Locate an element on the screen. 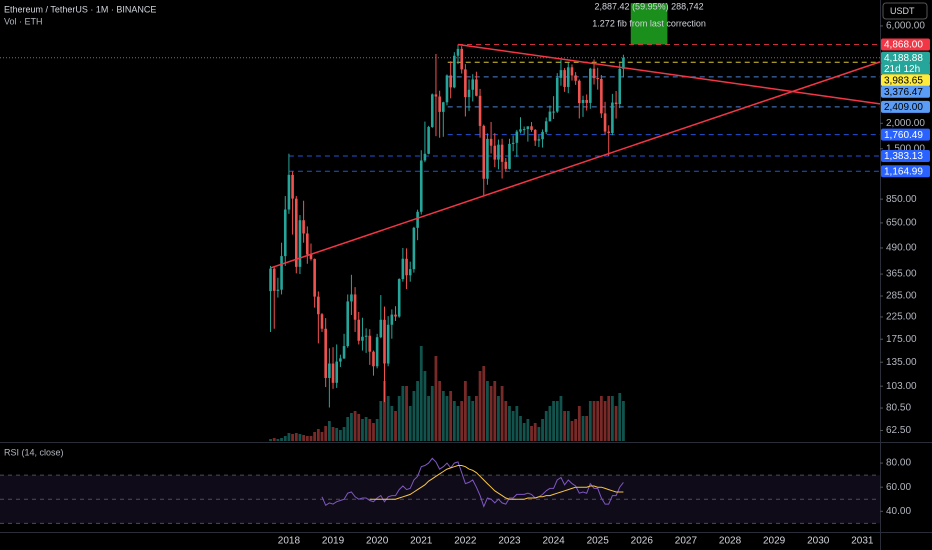  x-tick-label: 2029 is located at coordinates (774, 541).